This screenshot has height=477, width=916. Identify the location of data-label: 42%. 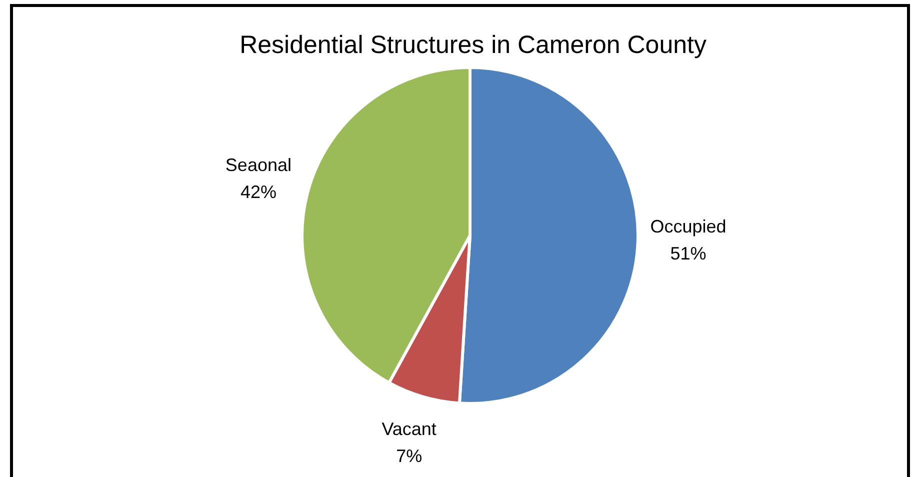
(258, 192).